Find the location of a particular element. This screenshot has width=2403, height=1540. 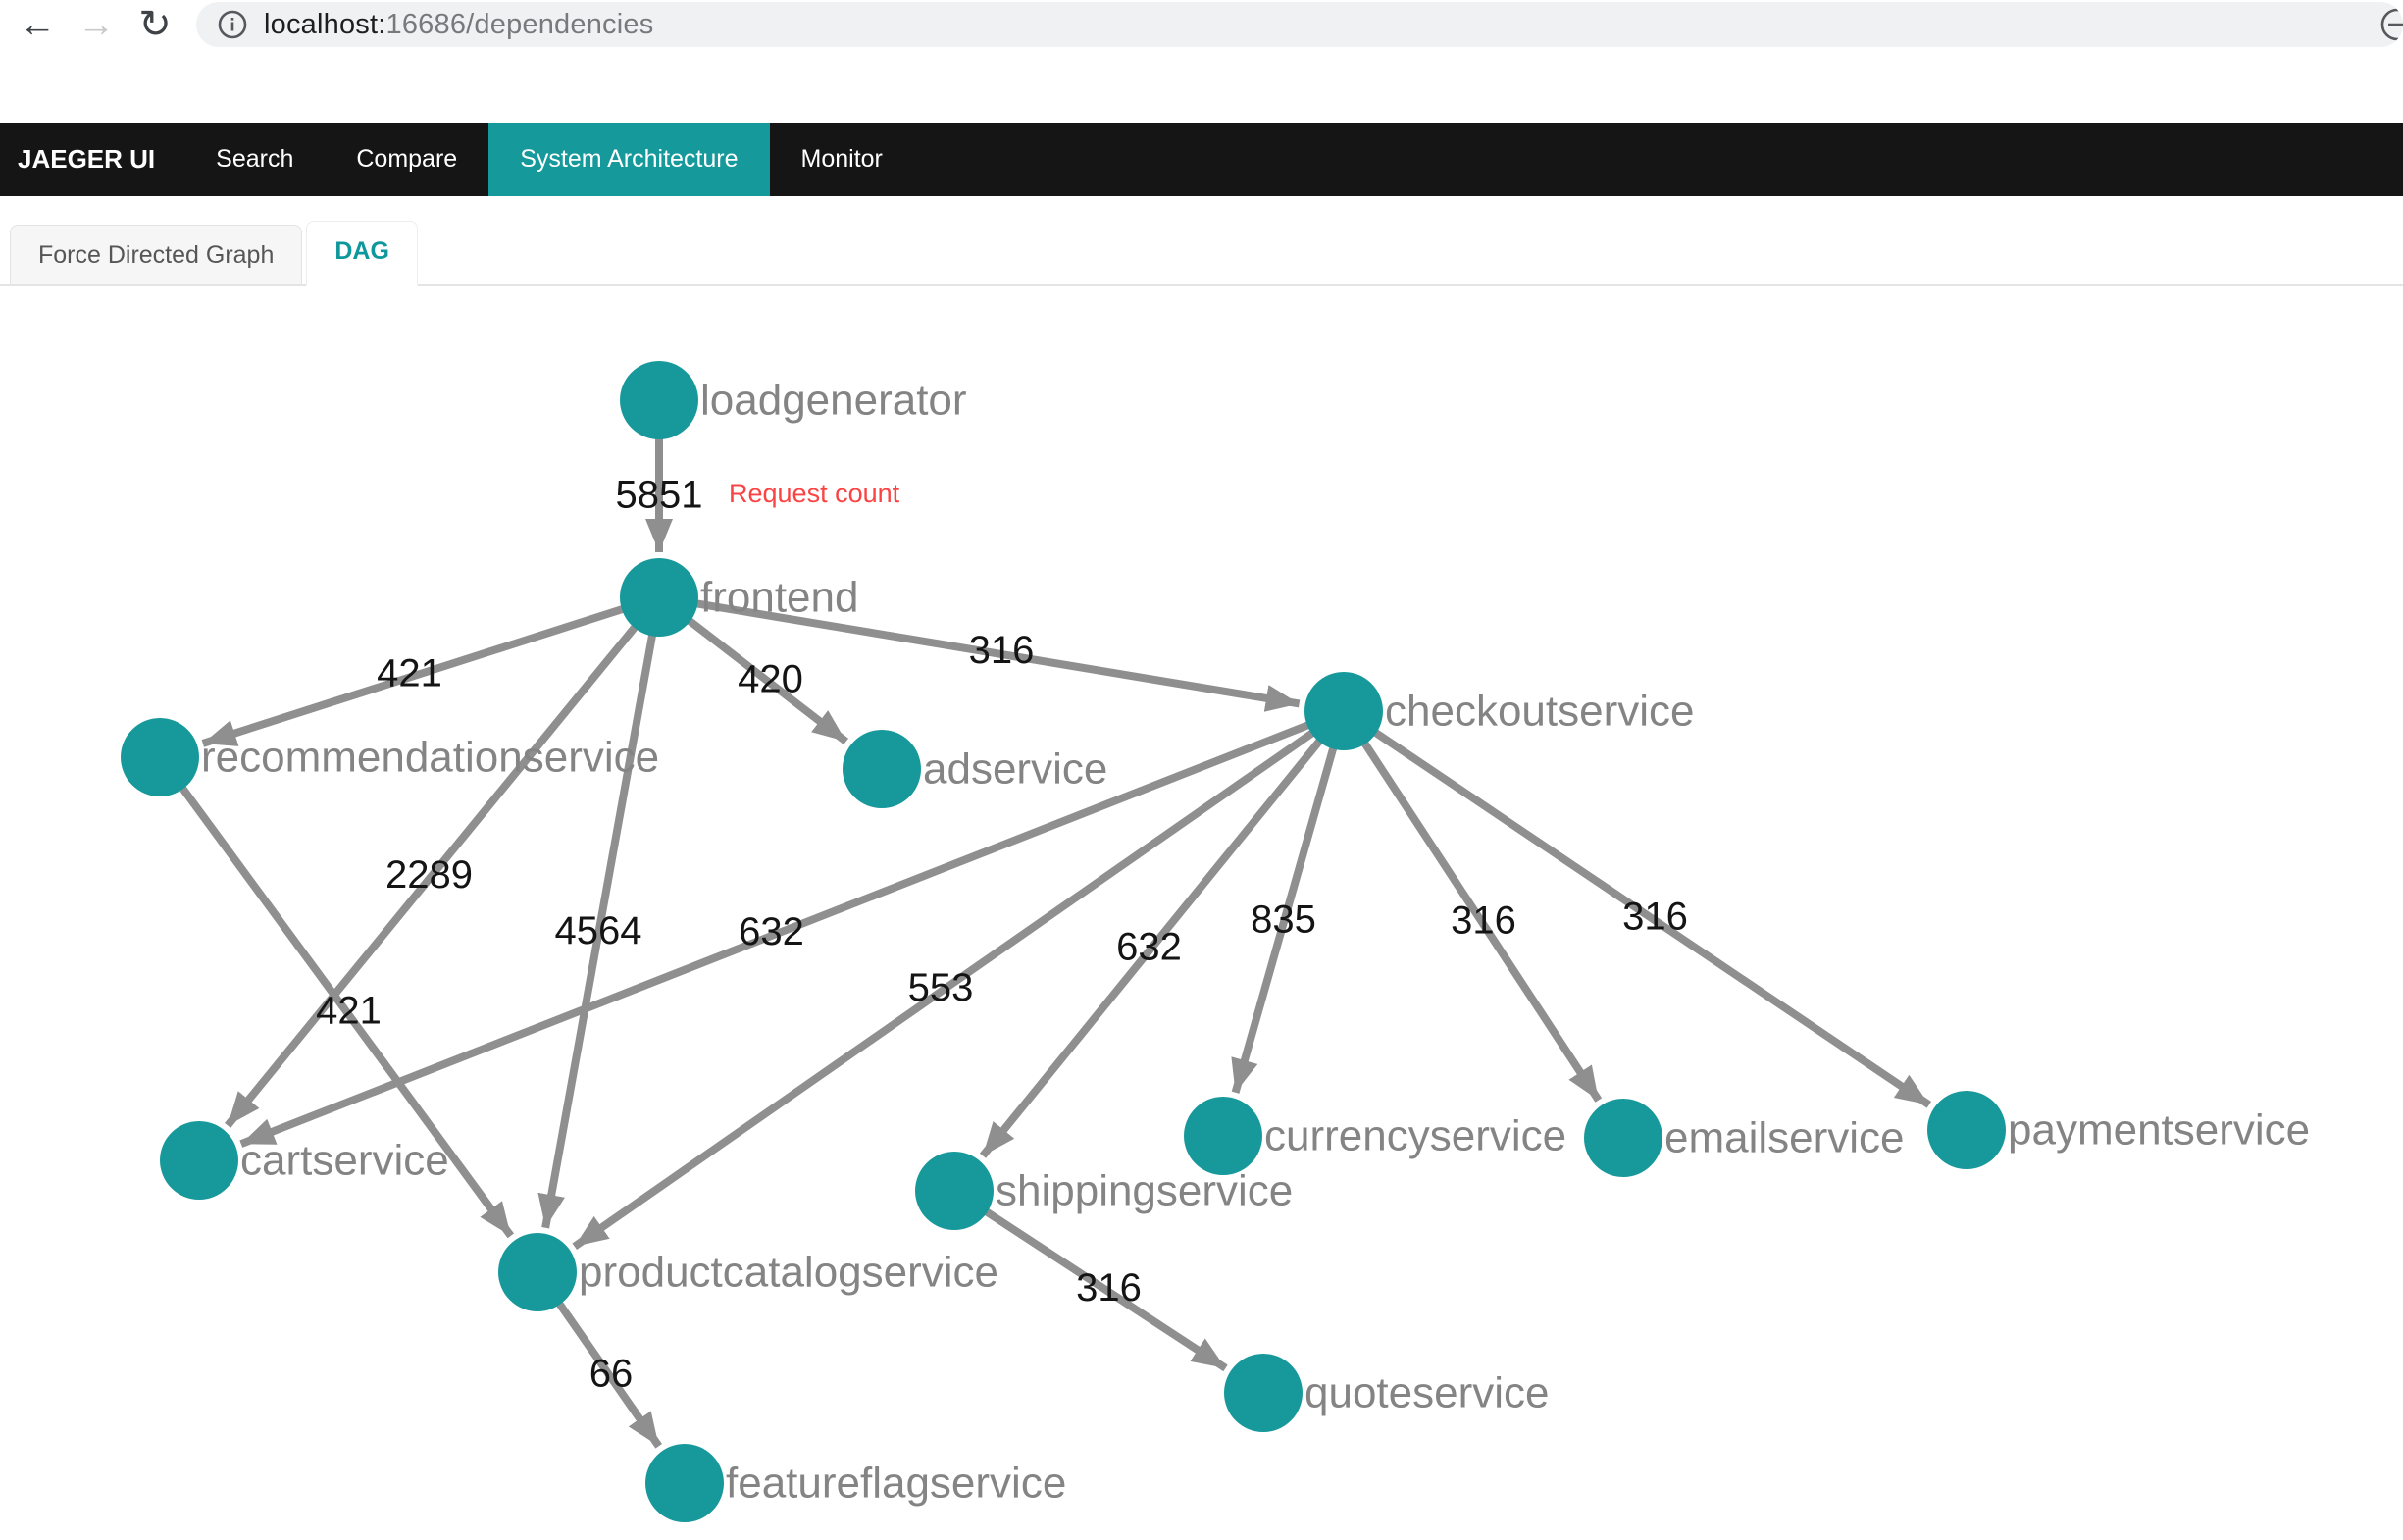

url-text: localhost:16686/dependencies is located at coordinates (458, 25).